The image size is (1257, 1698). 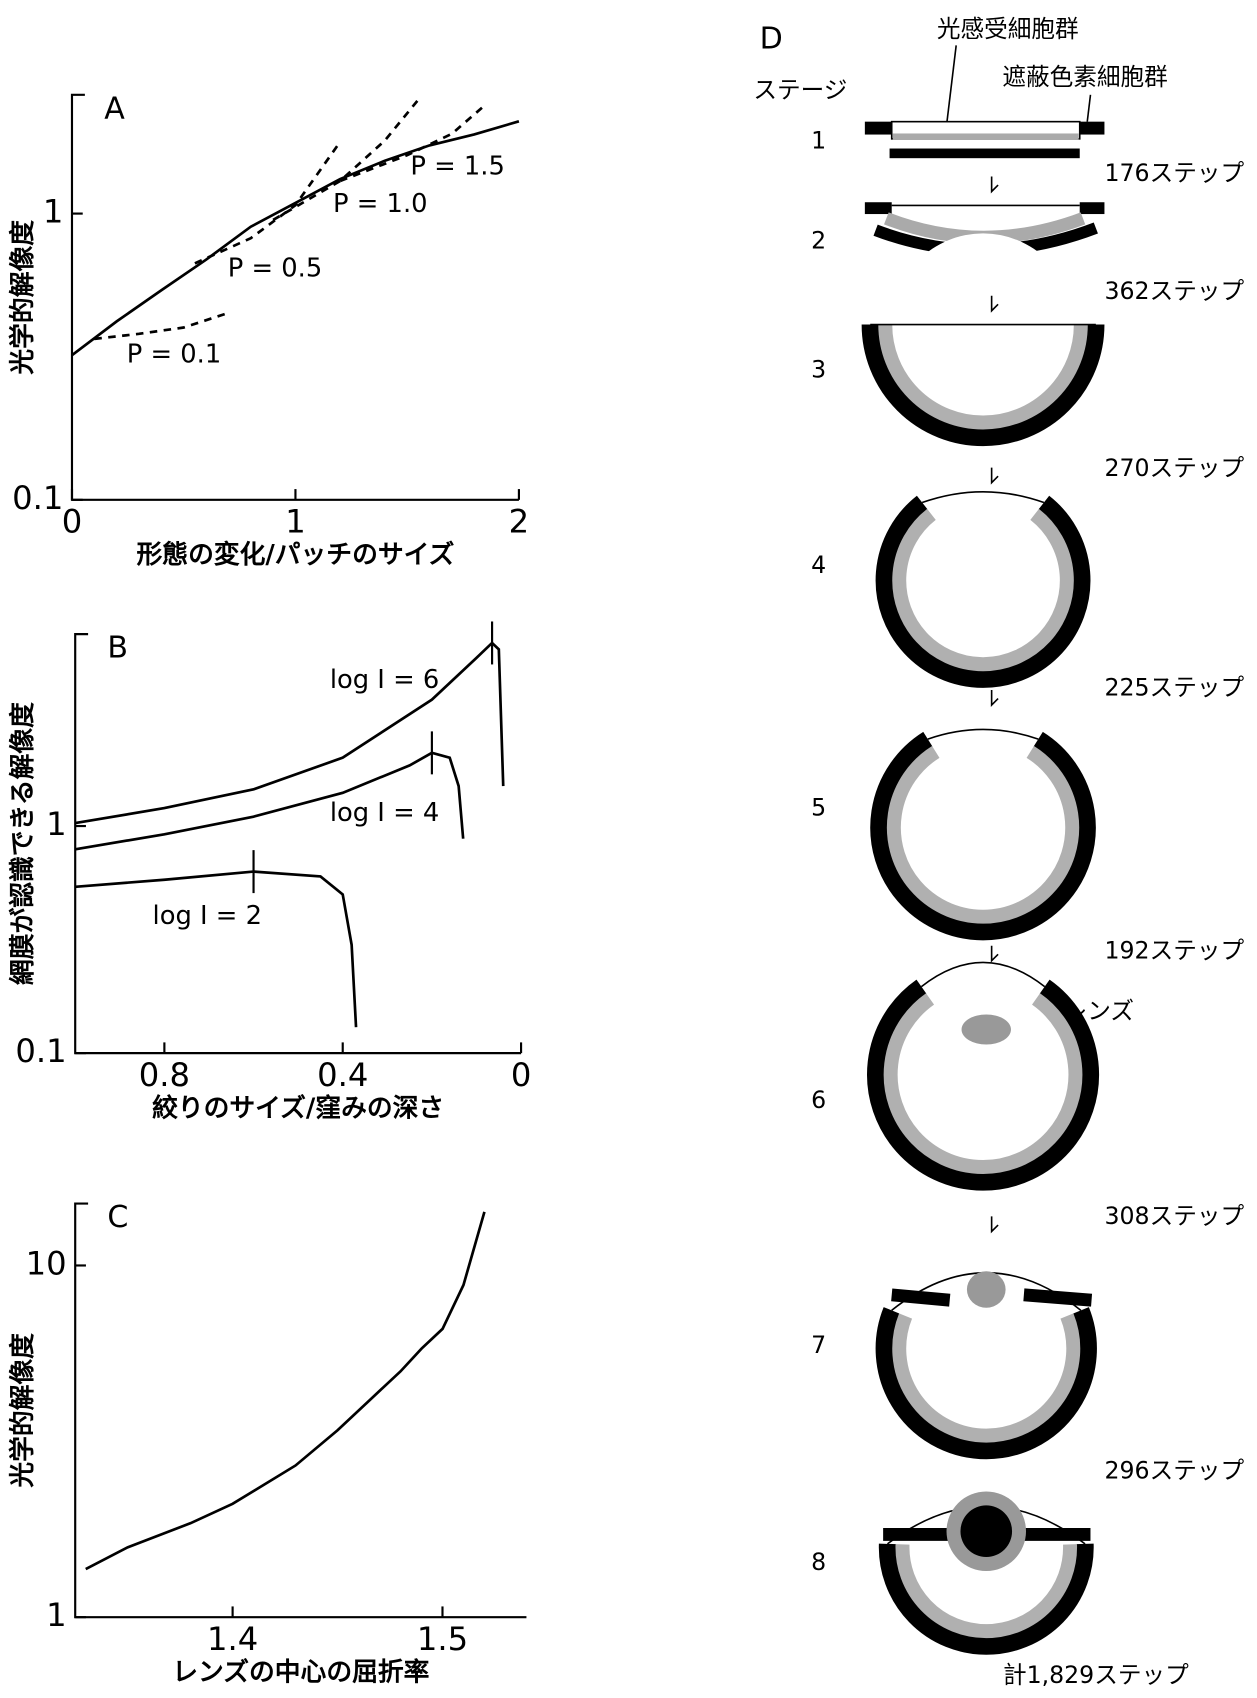 I want to click on step-count: 192ステップ, so click(x=1175, y=951).